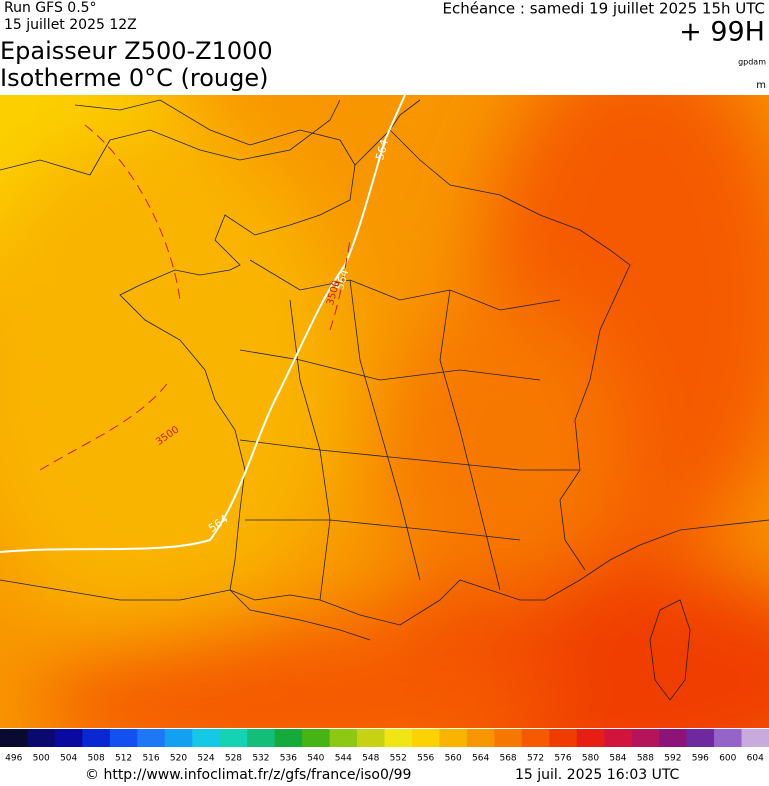  I want to click on colorbar-label: 556, so click(425, 759).